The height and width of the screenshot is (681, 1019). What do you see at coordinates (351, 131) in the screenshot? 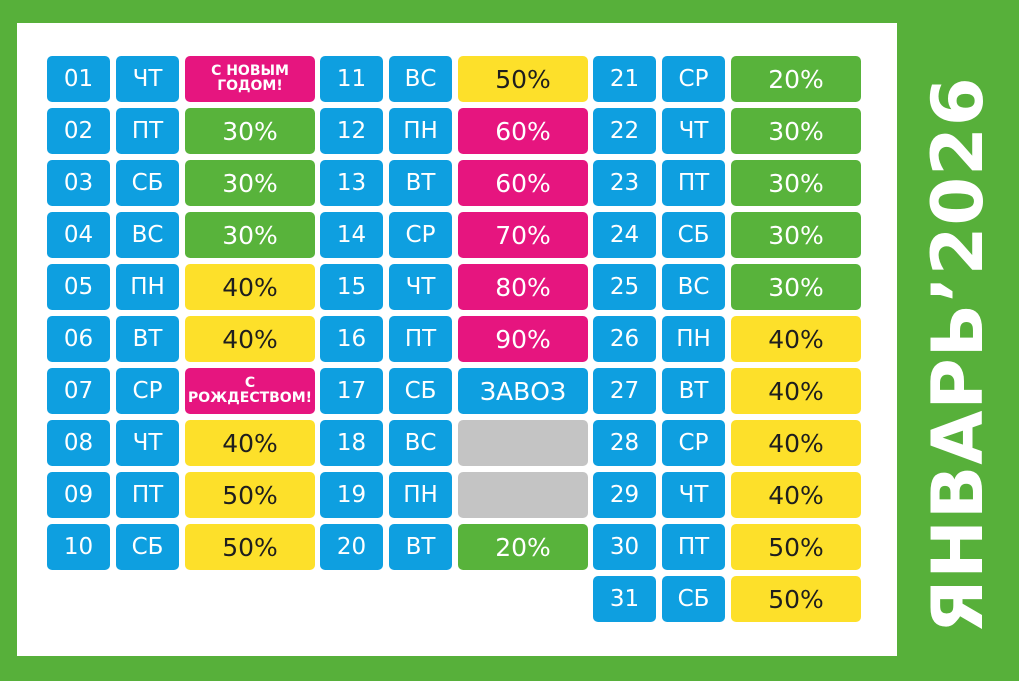
I see `day-number: 12` at bounding box center [351, 131].